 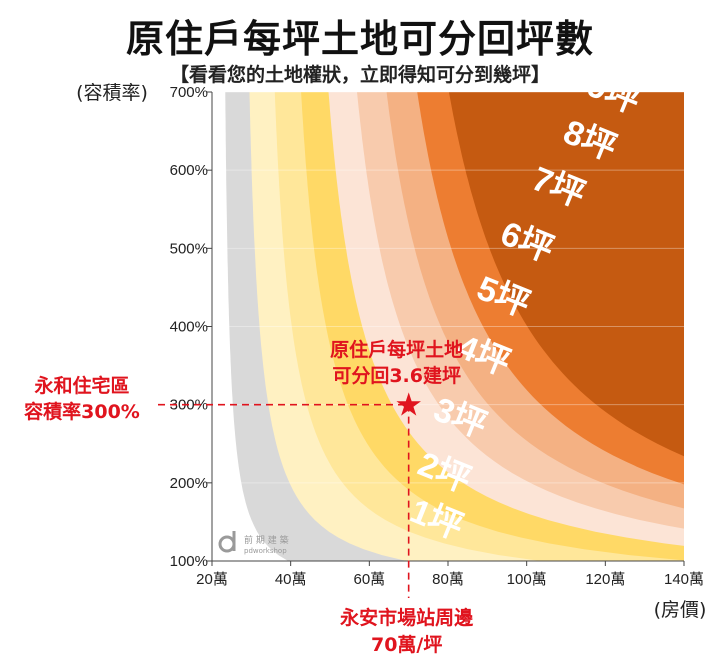 I want to click on x-tick-label: 100萬, so click(x=527, y=579).